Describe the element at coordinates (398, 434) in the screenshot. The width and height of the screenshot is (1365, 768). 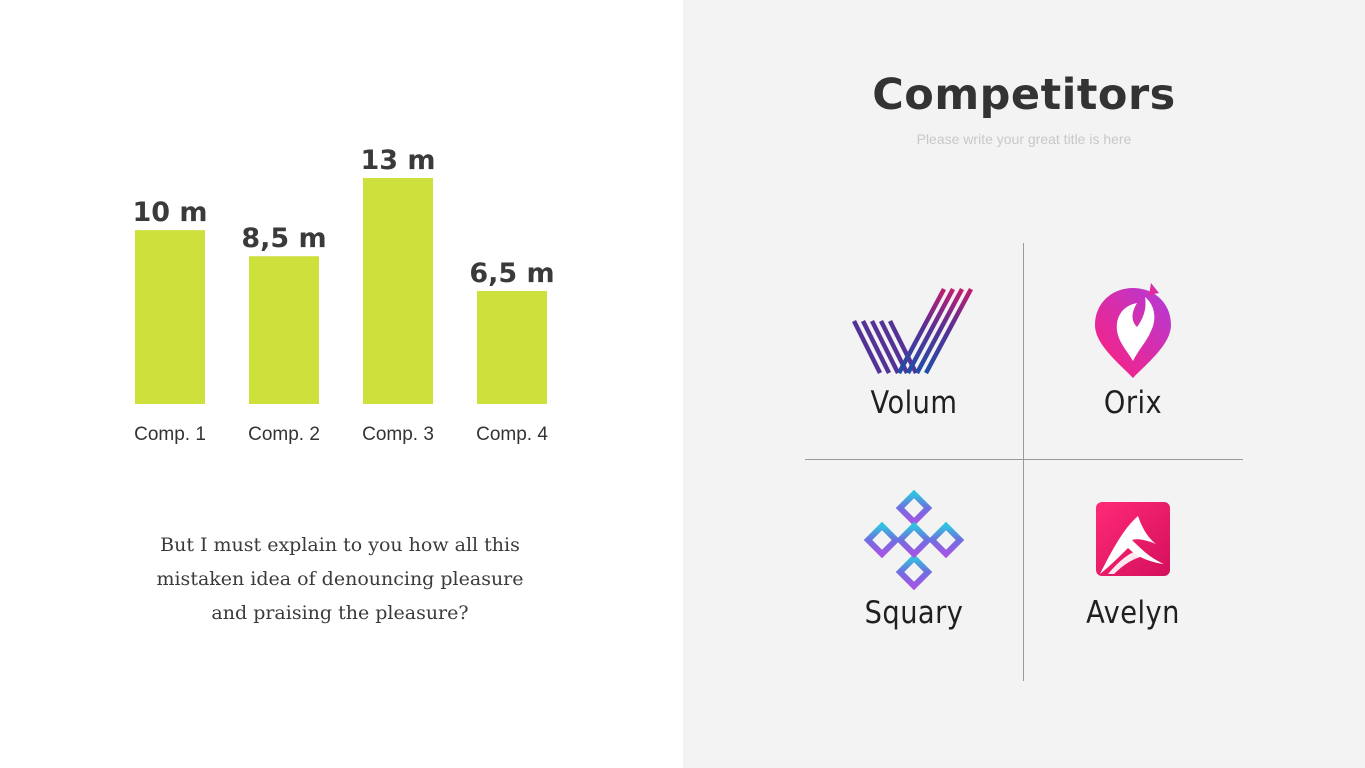
I see `category-label-3: Comp. 3` at that location.